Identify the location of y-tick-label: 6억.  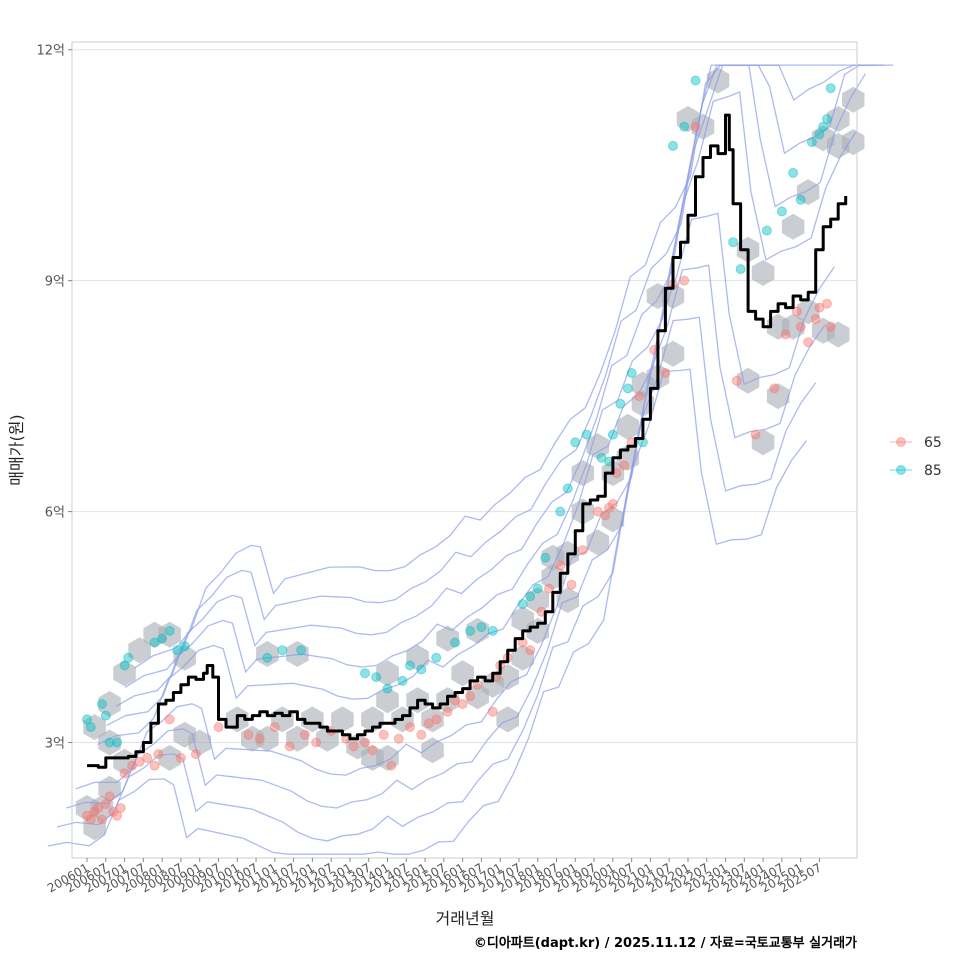
(55, 513).